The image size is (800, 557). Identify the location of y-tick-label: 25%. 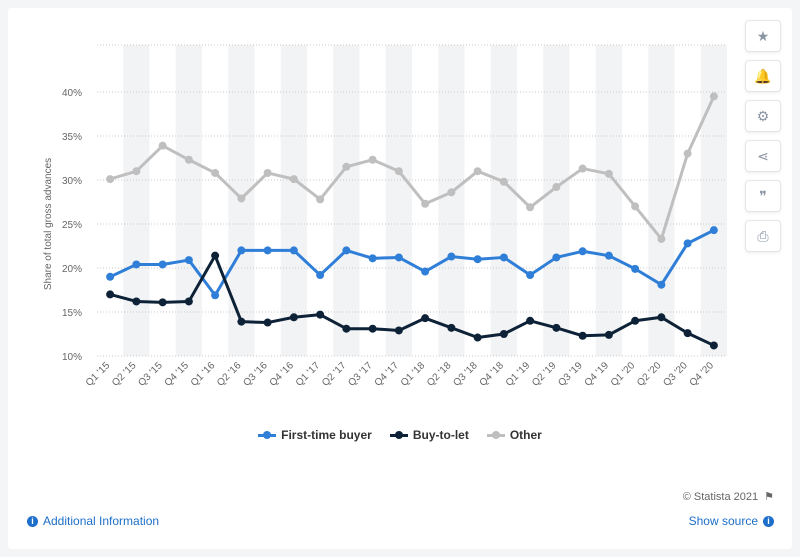
(72, 225).